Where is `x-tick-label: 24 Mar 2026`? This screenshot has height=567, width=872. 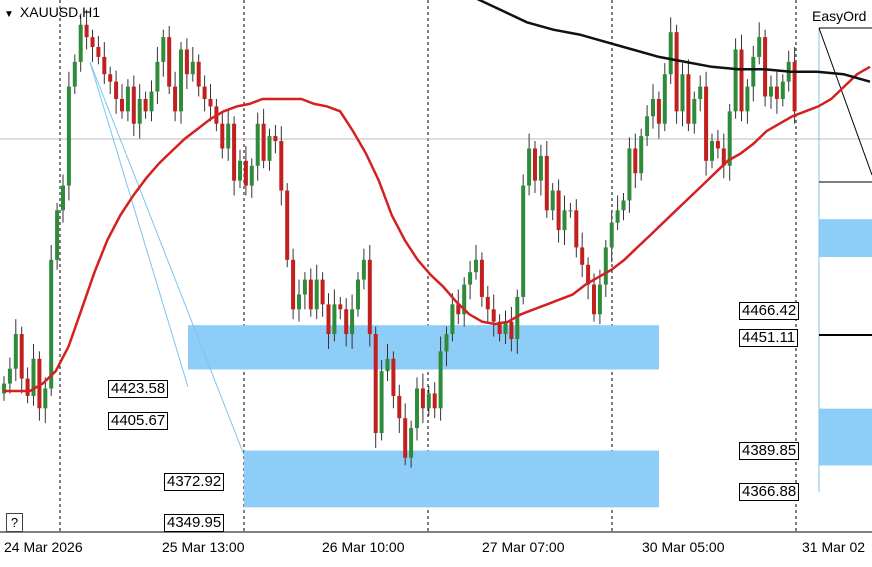 x-tick-label: 24 Mar 2026 is located at coordinates (43, 547).